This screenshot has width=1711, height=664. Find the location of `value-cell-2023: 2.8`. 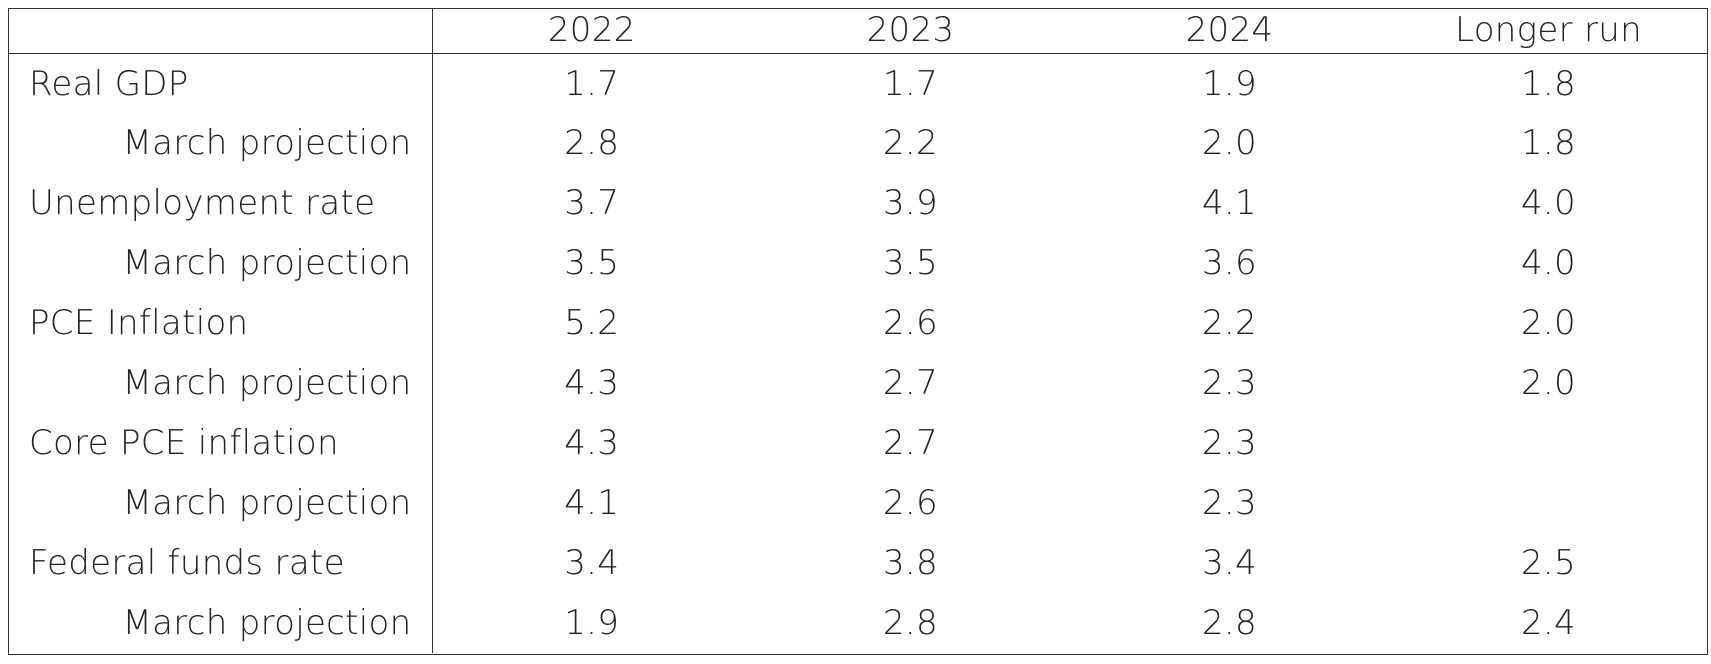

value-cell-2023: 2.8 is located at coordinates (910, 623).